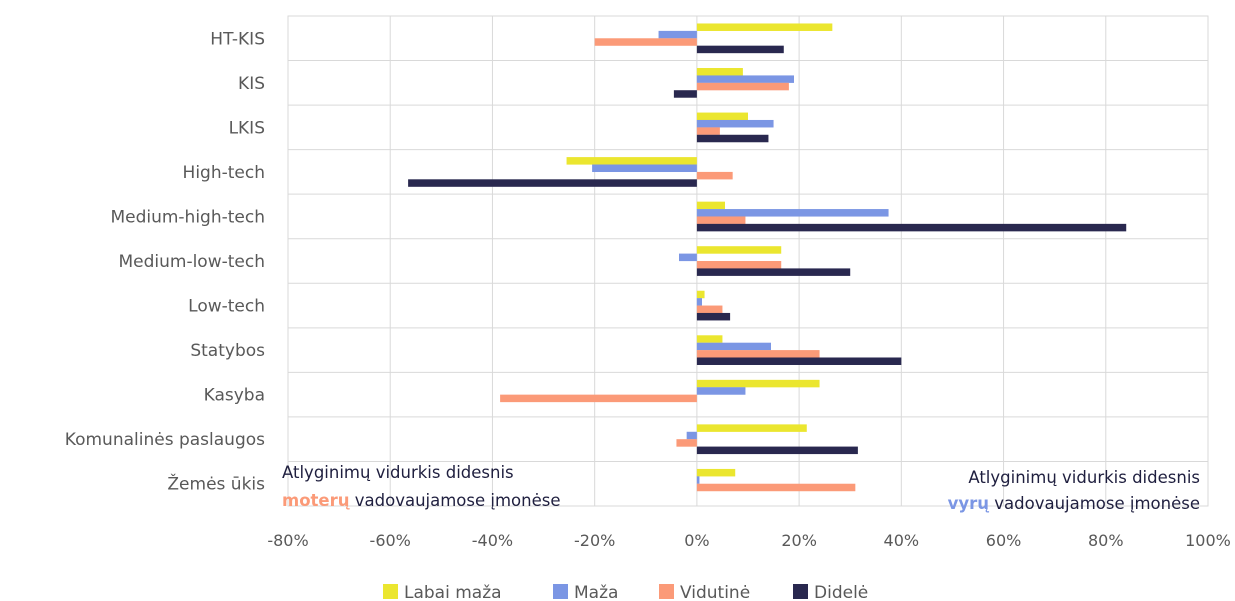 The height and width of the screenshot is (601, 1235). Describe the element at coordinates (739, 250) in the screenshot. I see `bar-medium-low-tech-labai-maza` at that location.